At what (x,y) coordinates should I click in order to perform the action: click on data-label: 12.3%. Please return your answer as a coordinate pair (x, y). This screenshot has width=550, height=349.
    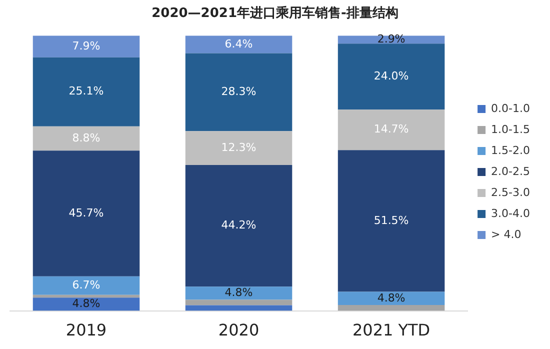
    Looking at the image, I should click on (238, 147).